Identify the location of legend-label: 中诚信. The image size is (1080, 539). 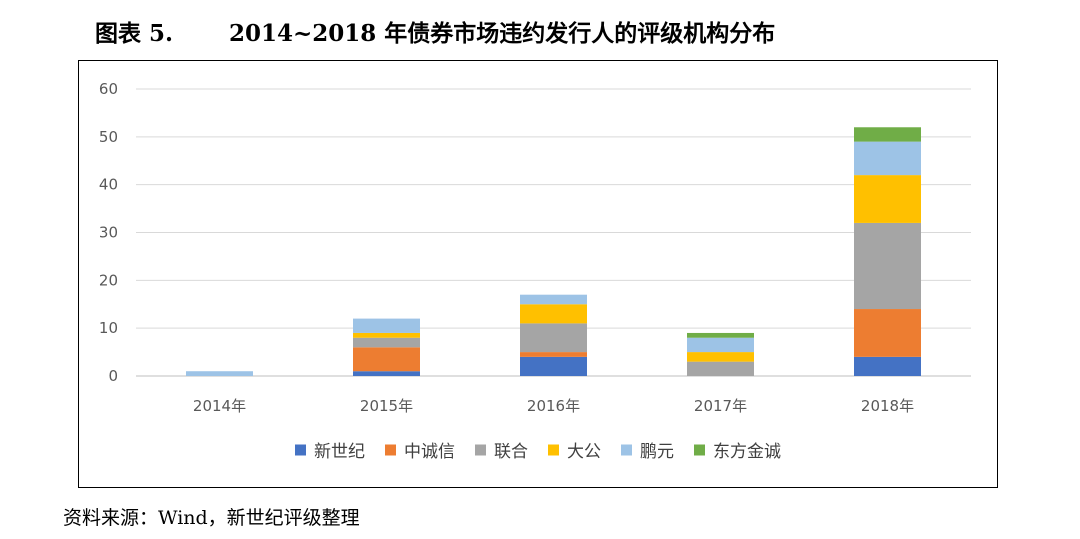
(429, 452).